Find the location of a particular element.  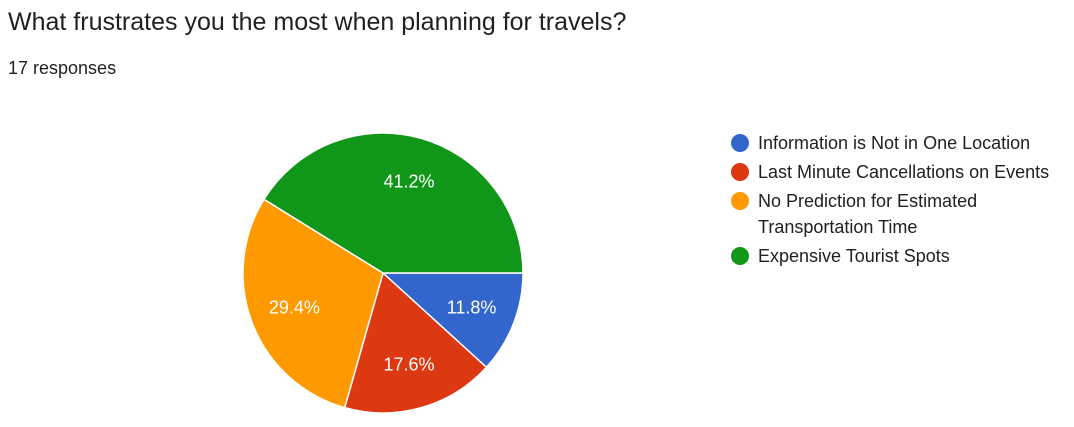

legend-item-2: Last Minute Cancellations on Events is located at coordinates (901, 172).